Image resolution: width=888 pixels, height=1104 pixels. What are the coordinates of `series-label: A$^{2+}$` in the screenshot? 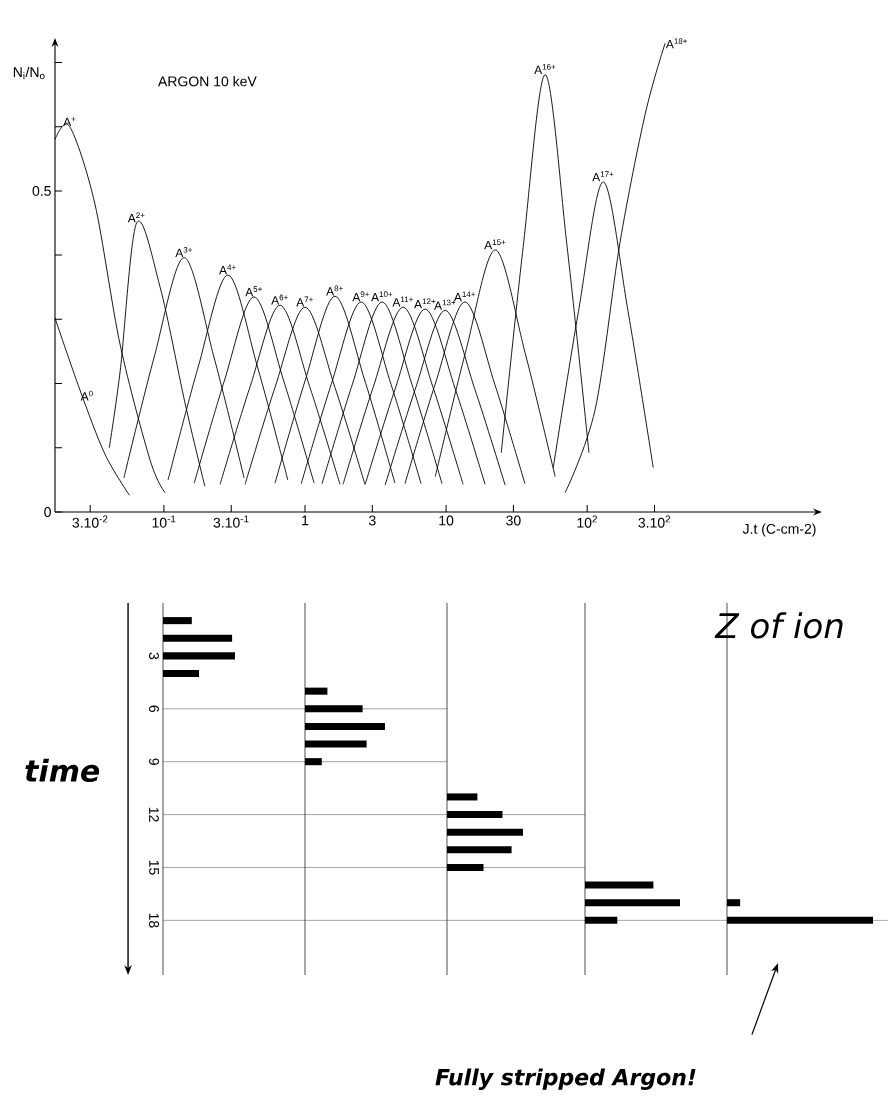 It's located at (136, 217).